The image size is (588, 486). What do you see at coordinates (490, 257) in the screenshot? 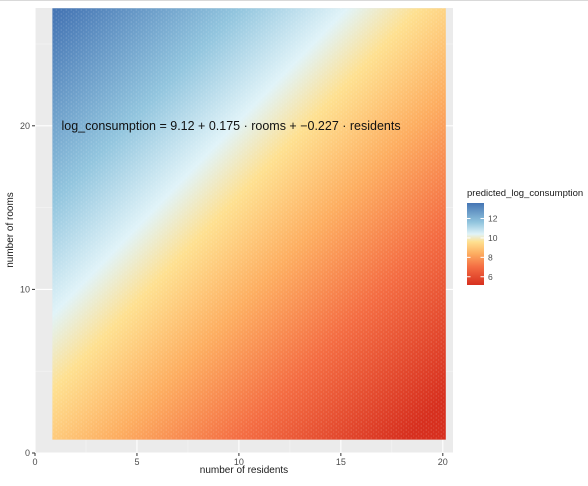
I see `legend-tick-label-1: 8` at bounding box center [490, 257].